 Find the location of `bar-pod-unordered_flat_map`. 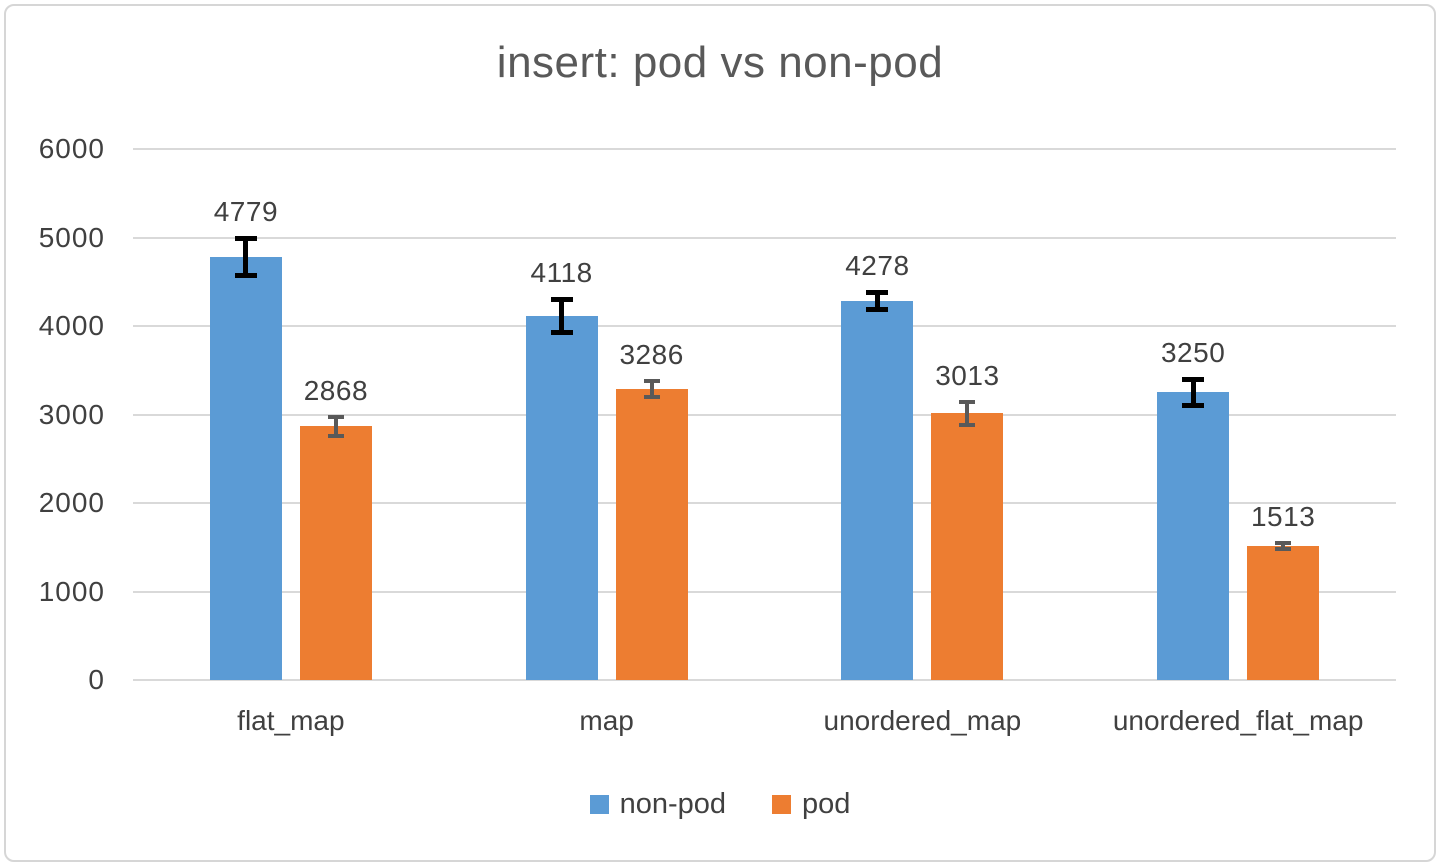

bar-pod-unordered_flat_map is located at coordinates (1283, 613).